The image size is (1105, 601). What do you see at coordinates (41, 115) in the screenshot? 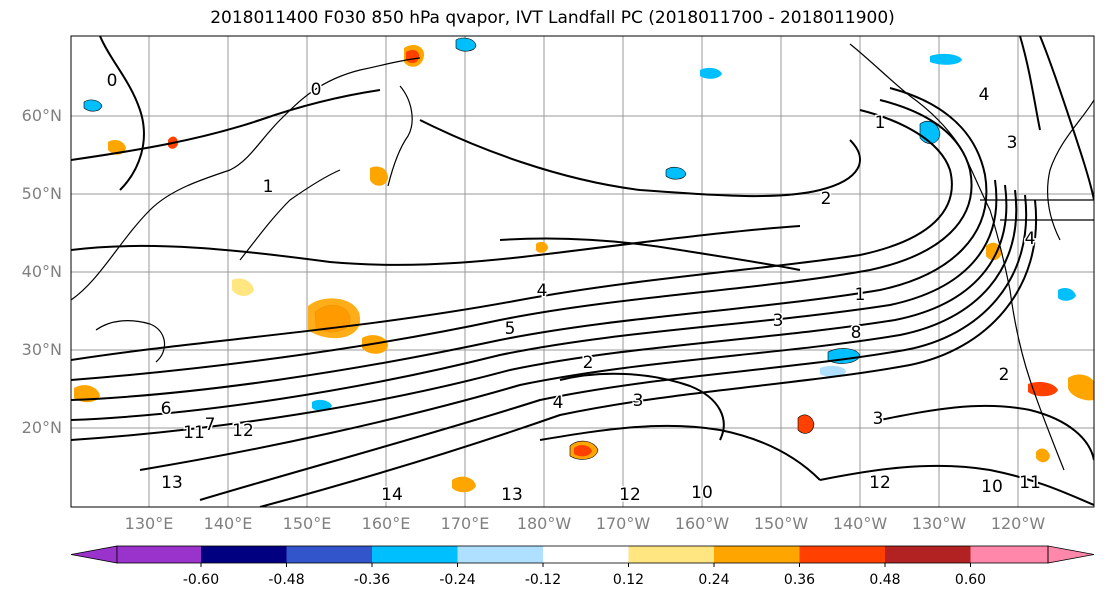
I see `latitude-label: 60°N` at bounding box center [41, 115].